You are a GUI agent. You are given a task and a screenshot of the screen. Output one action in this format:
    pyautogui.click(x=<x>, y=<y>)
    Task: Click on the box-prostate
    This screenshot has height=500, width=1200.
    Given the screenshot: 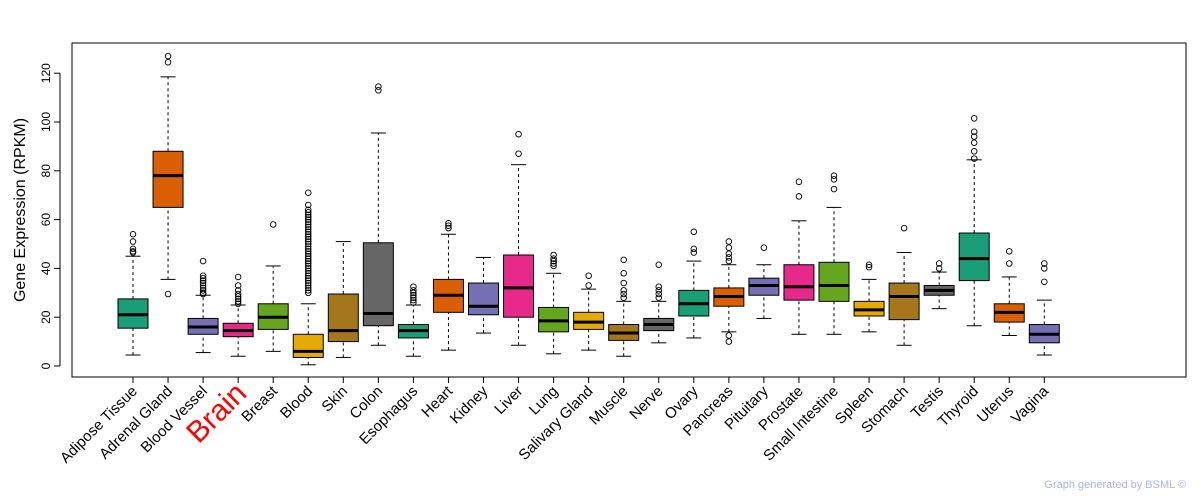 What is the action you would take?
    pyautogui.click(x=799, y=256)
    